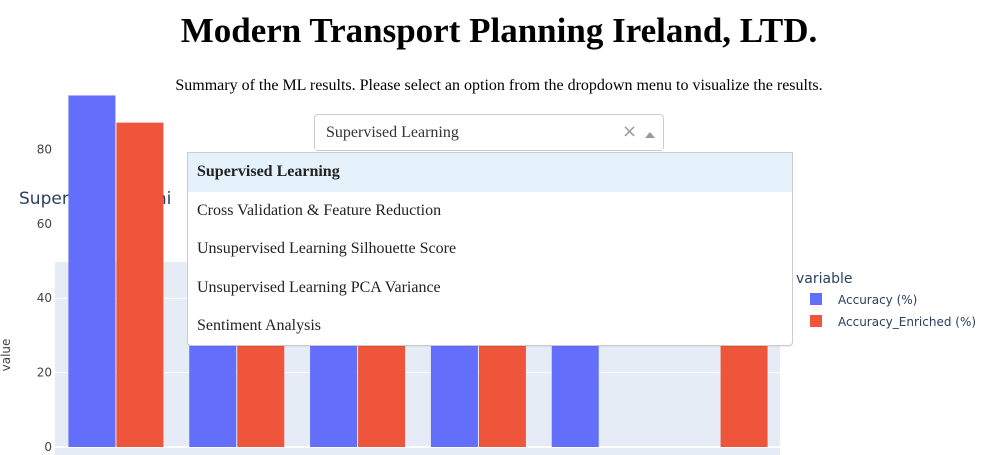  Describe the element at coordinates (630, 131) in the screenshot. I see `clear-icon: ×` at that location.